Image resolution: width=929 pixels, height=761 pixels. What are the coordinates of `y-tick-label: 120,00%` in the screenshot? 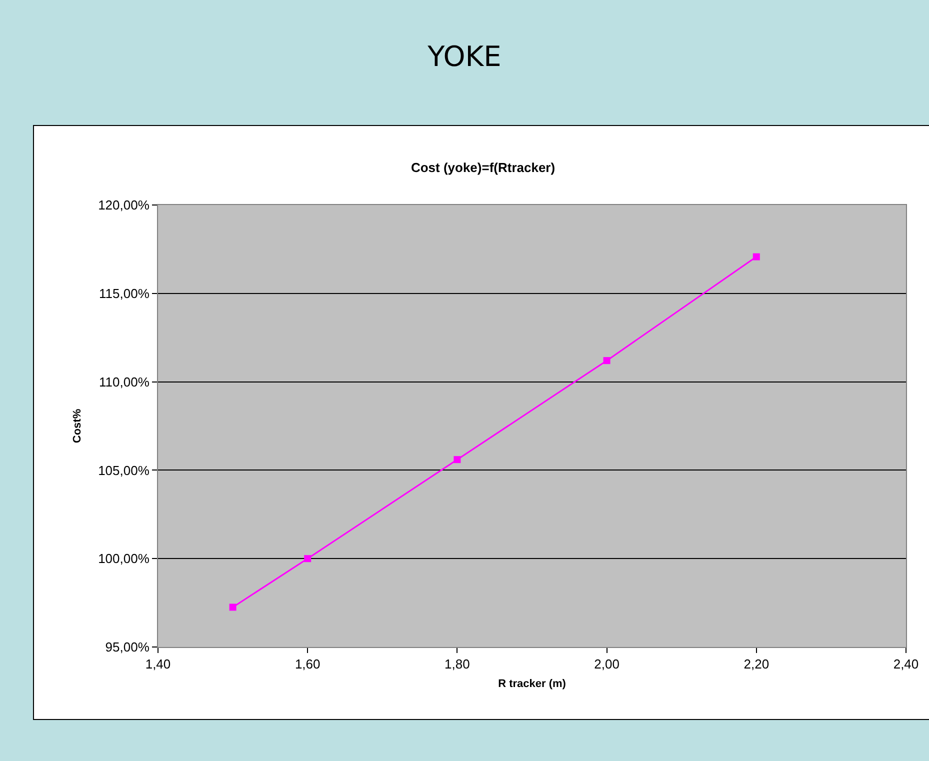 It's located at (124, 205).